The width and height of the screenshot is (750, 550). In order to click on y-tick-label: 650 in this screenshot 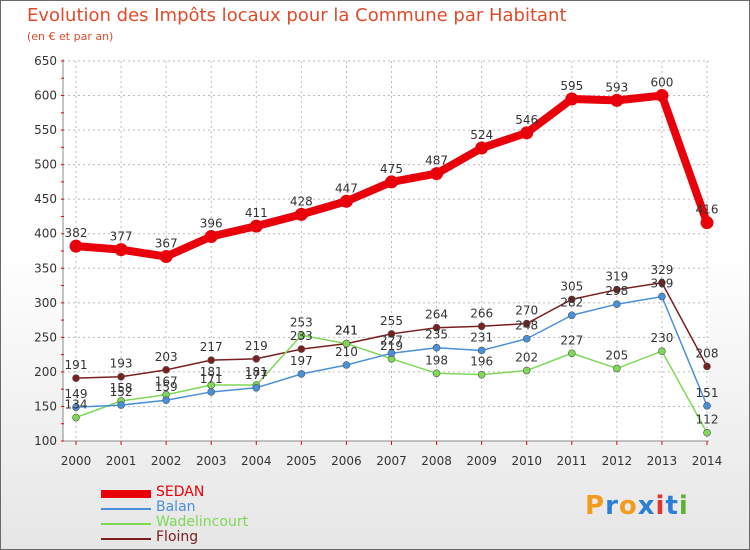, I will do `click(45, 61)`.